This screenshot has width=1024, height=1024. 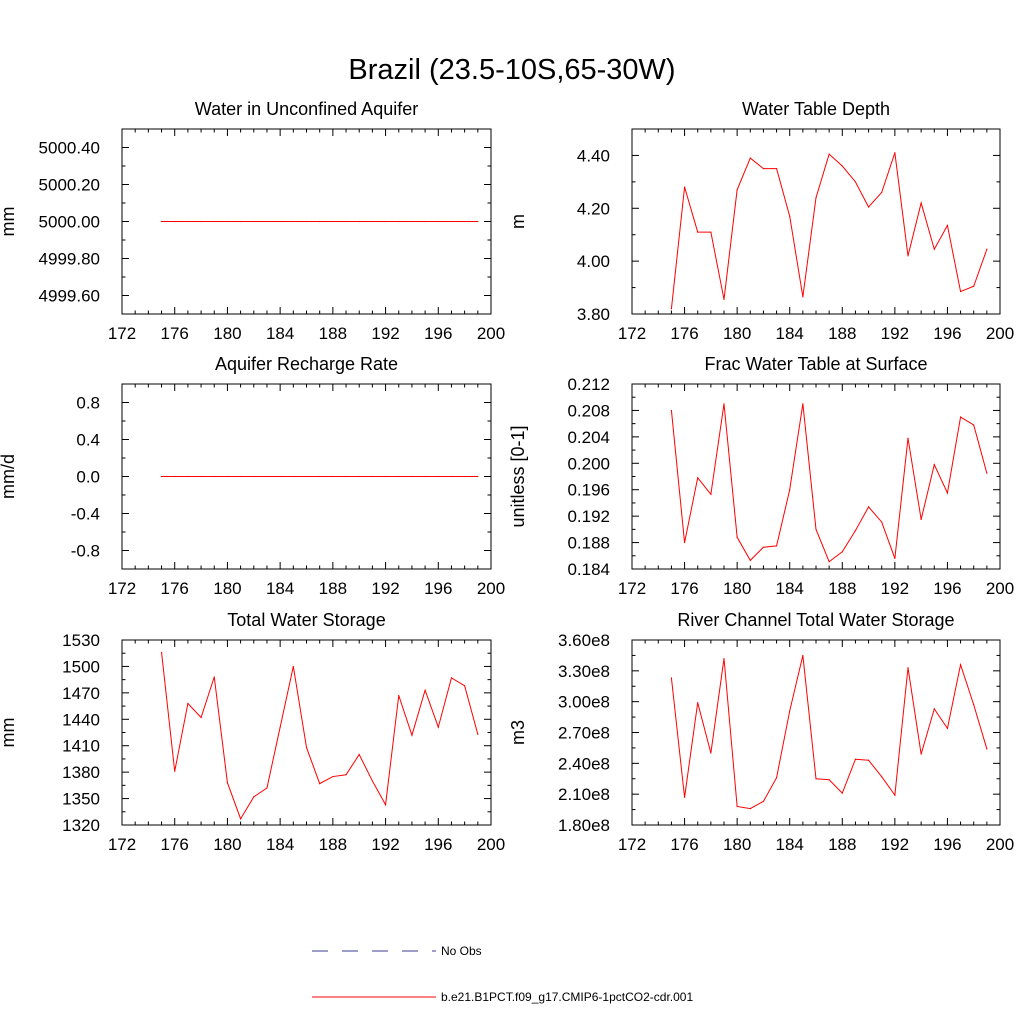 I want to click on y-tick-label: 2.10e8, so click(x=584, y=794).